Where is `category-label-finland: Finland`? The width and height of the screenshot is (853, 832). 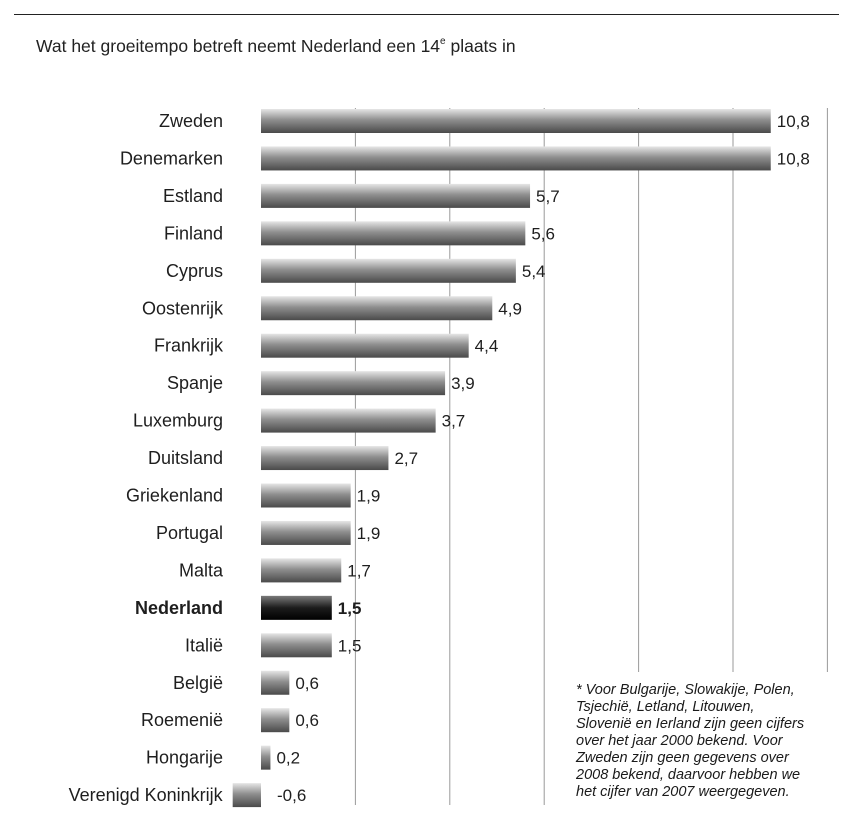 category-label-finland: Finland is located at coordinates (193, 233).